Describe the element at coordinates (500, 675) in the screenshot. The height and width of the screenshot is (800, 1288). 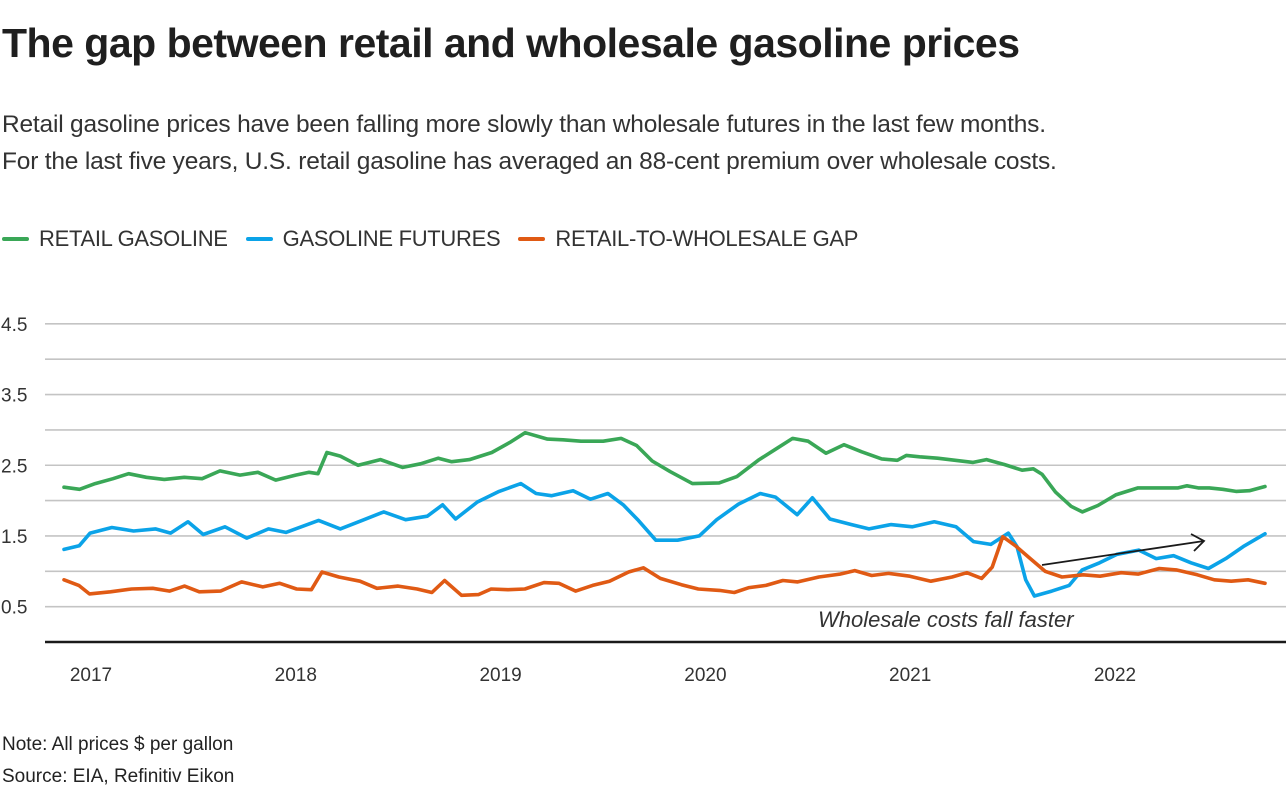
I see `x-tick-label: 2019` at that location.